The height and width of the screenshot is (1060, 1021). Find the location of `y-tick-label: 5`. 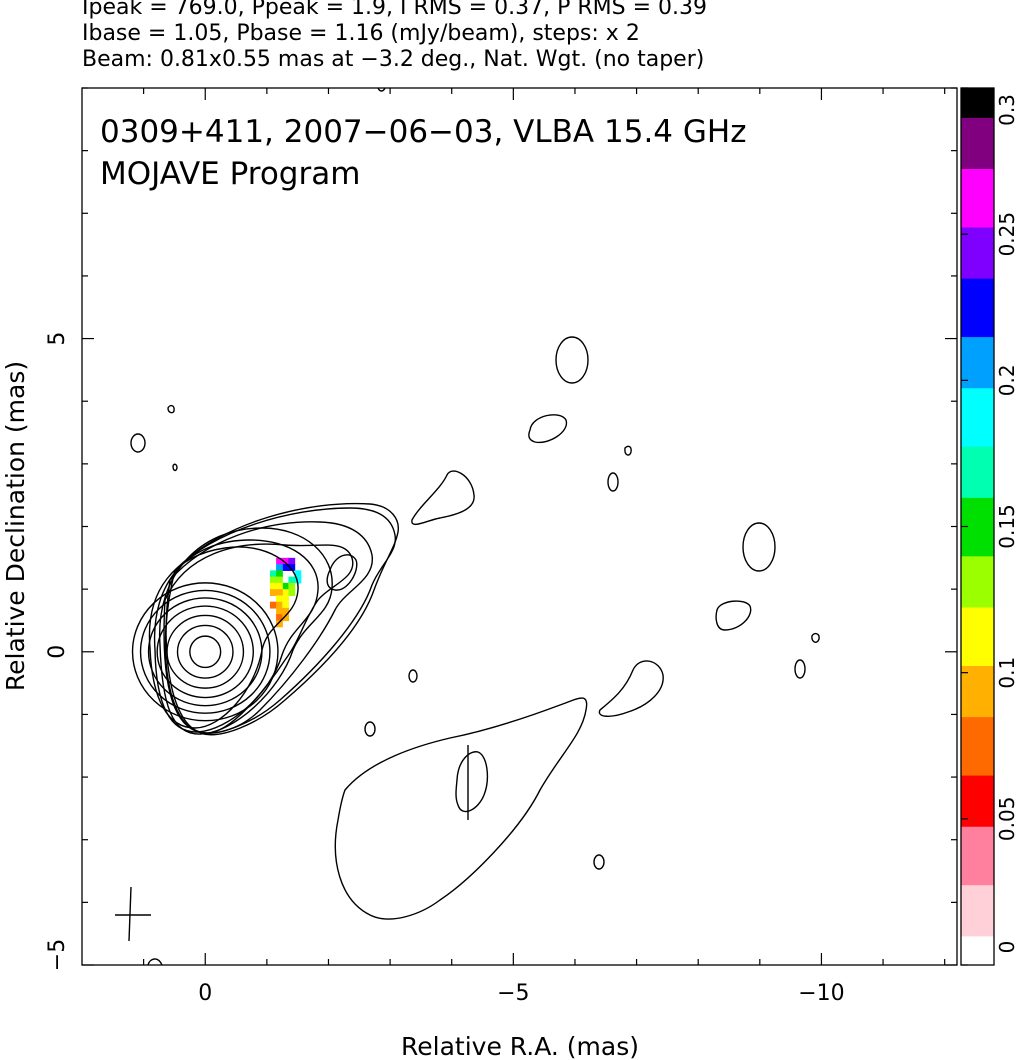

y-tick-label: 5 is located at coordinates (57, 339).